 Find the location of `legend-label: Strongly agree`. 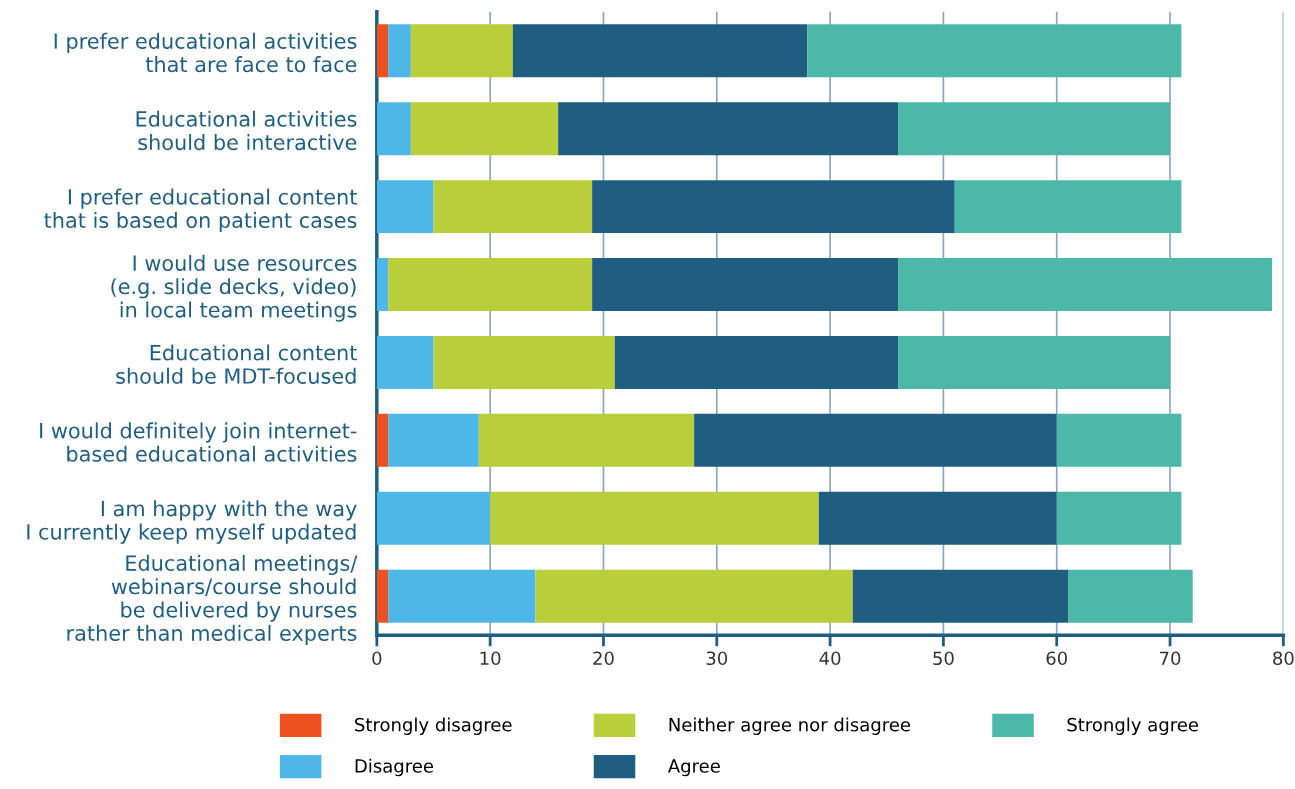

legend-label: Strongly agree is located at coordinates (1133, 726).